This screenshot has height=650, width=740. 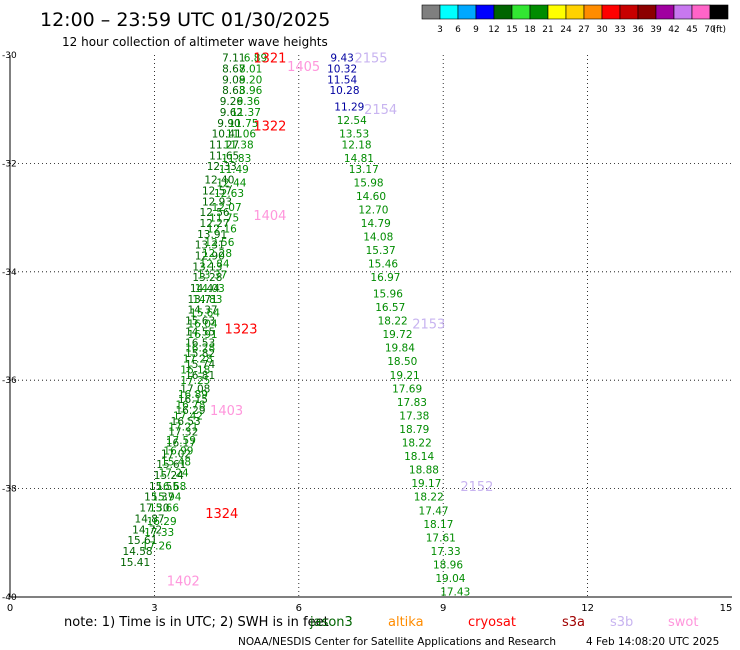 What do you see at coordinates (200, 332) in the screenshot?
I see `swh-value: 14.55` at bounding box center [200, 332].